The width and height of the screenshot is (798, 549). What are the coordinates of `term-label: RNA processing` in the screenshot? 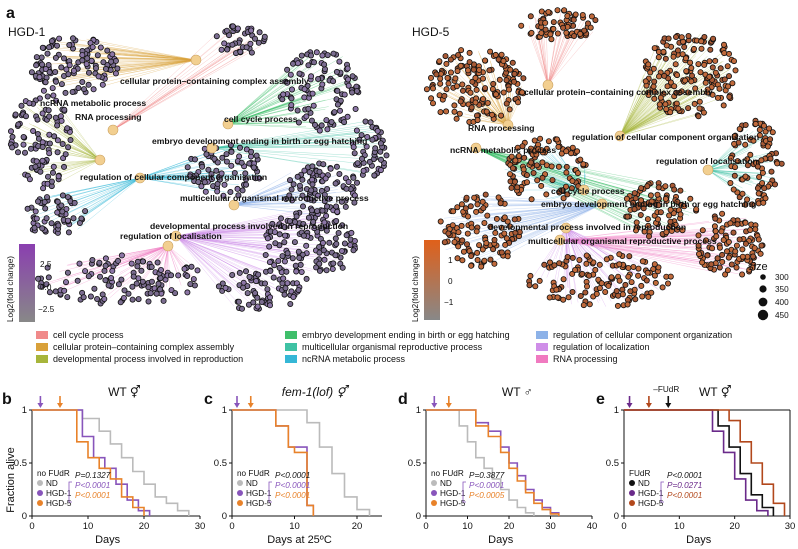 It's located at (108, 117).